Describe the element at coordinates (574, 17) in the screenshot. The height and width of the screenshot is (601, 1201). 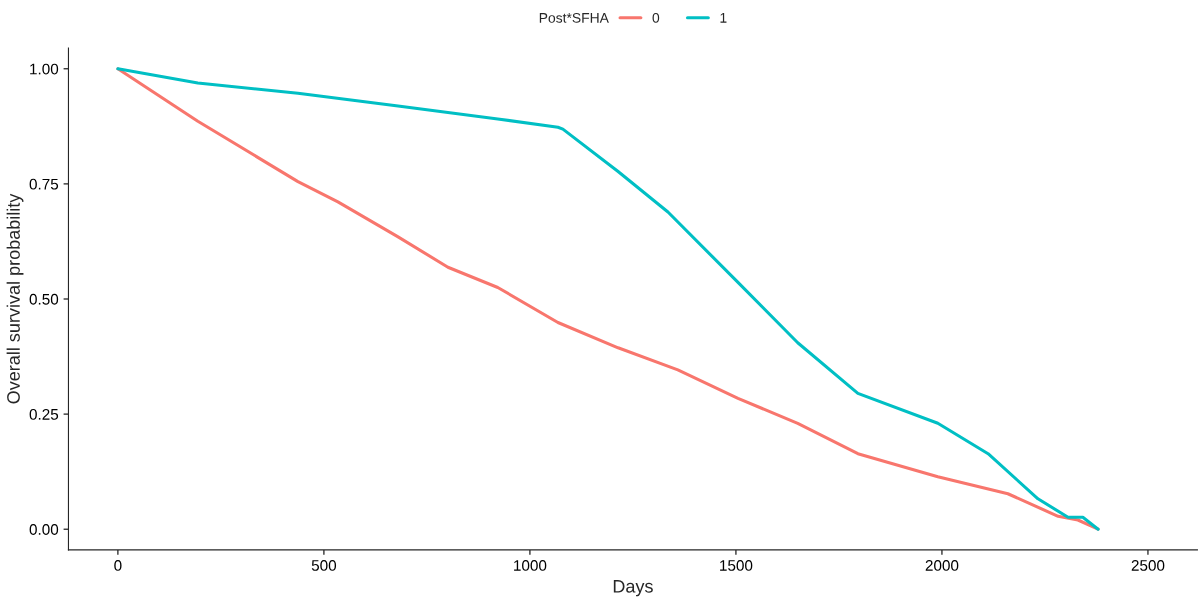
I see `legend-title: Post*SFHA` at that location.